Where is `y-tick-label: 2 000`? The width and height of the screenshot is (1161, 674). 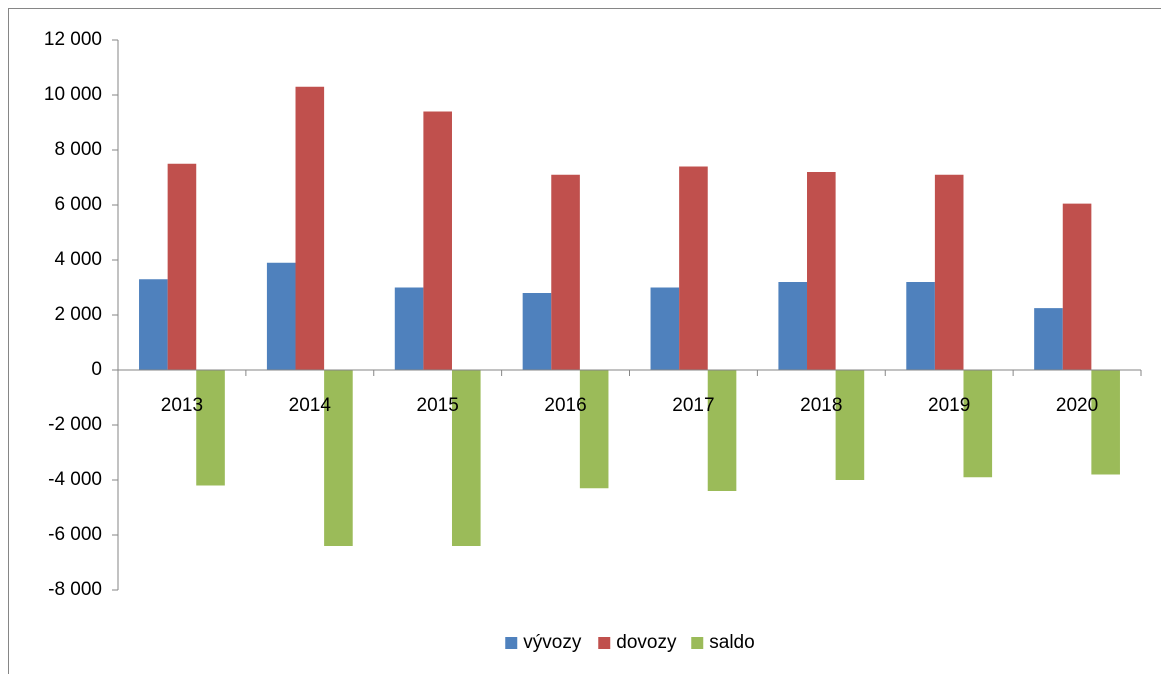
y-tick-label: 2 000 is located at coordinates (78, 314).